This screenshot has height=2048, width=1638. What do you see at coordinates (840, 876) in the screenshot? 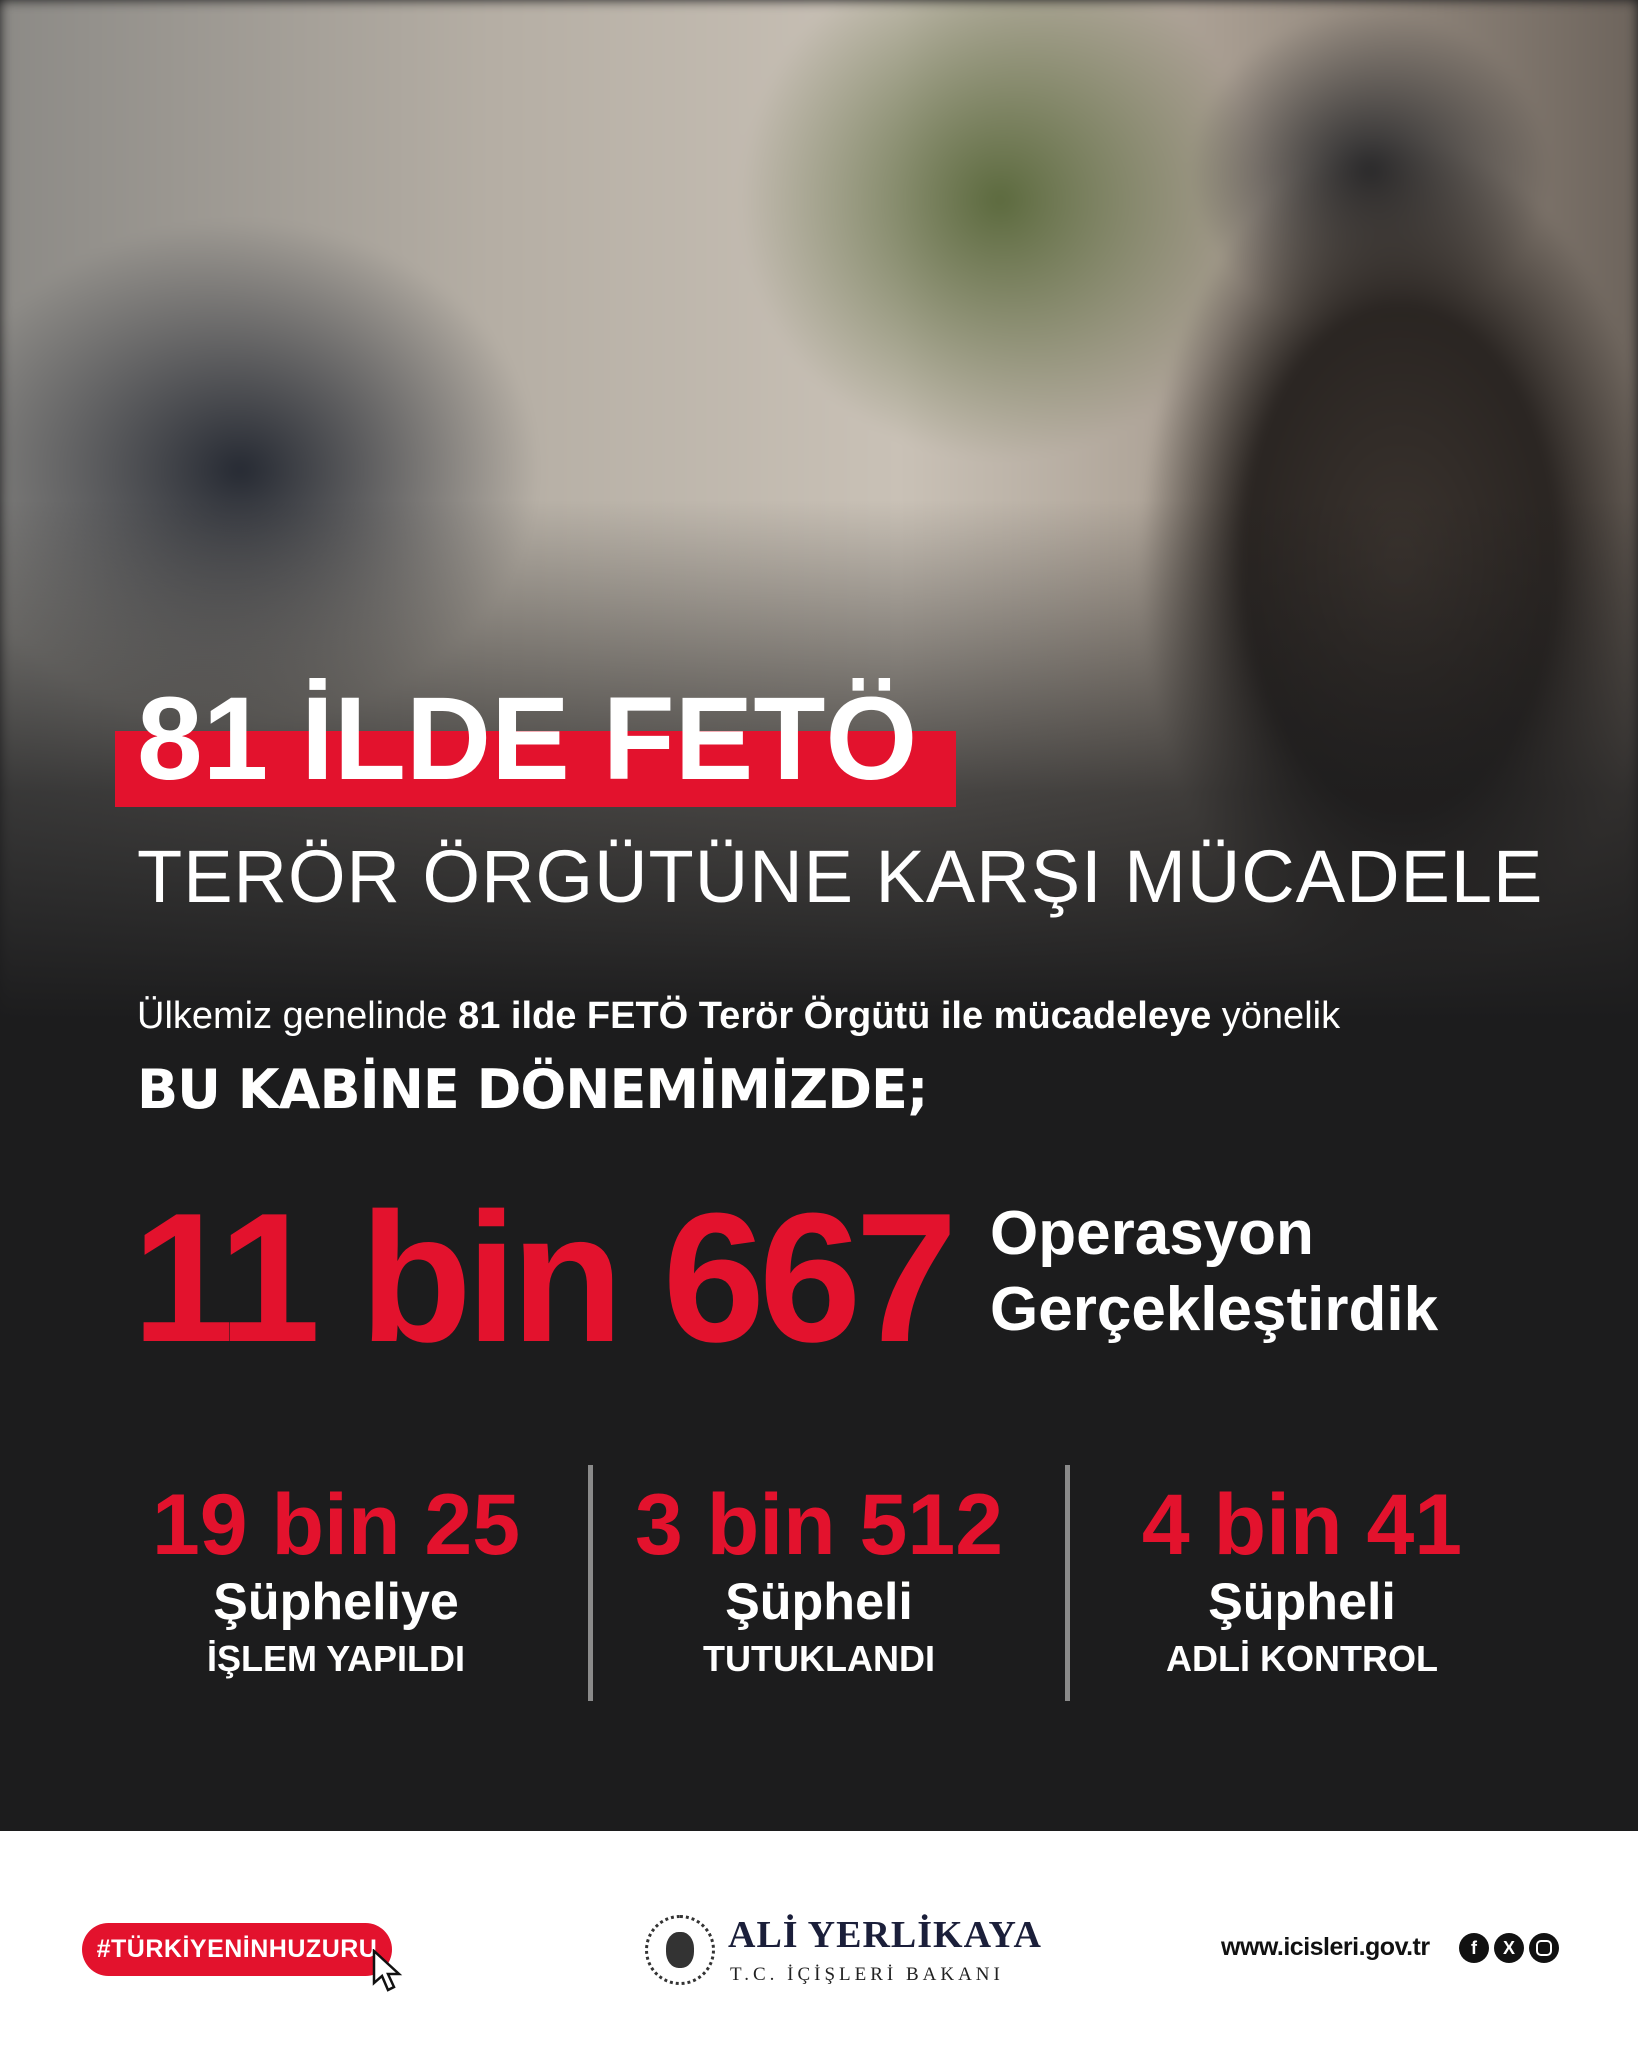
I see `page-subtitle: TERÖR ÖRGÜTÜNE KARŞI MÜCADELE` at bounding box center [840, 876].